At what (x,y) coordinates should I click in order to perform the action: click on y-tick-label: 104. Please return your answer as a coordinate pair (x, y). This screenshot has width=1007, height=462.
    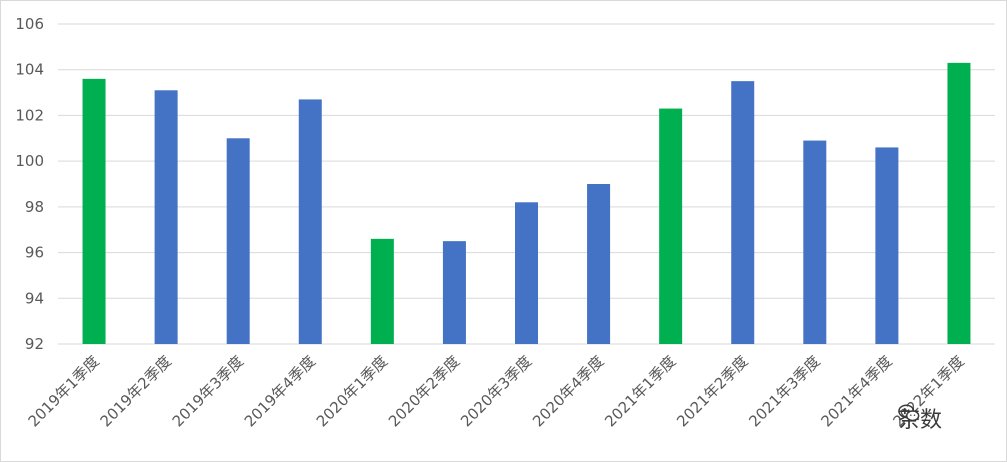
    Looking at the image, I should click on (29, 70).